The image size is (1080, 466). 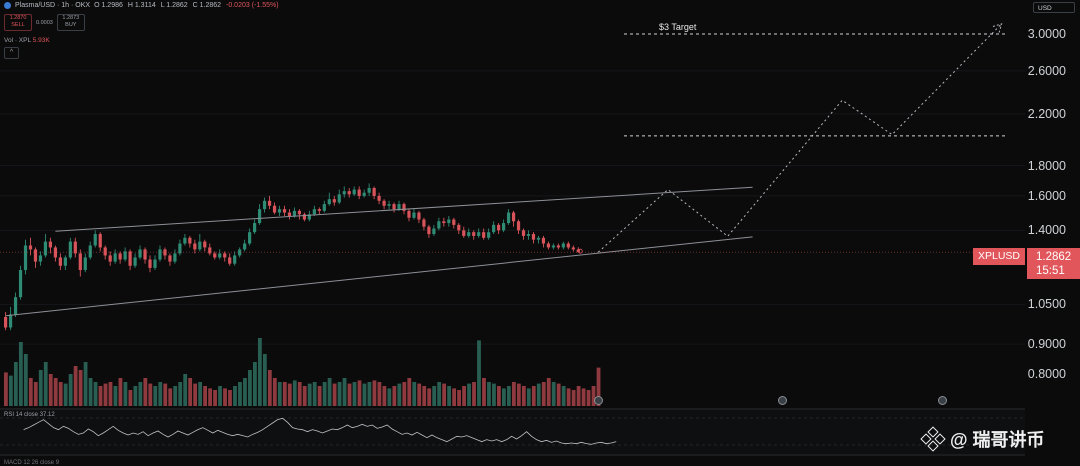 I want to click on sell-label: SELL, so click(x=18, y=25).